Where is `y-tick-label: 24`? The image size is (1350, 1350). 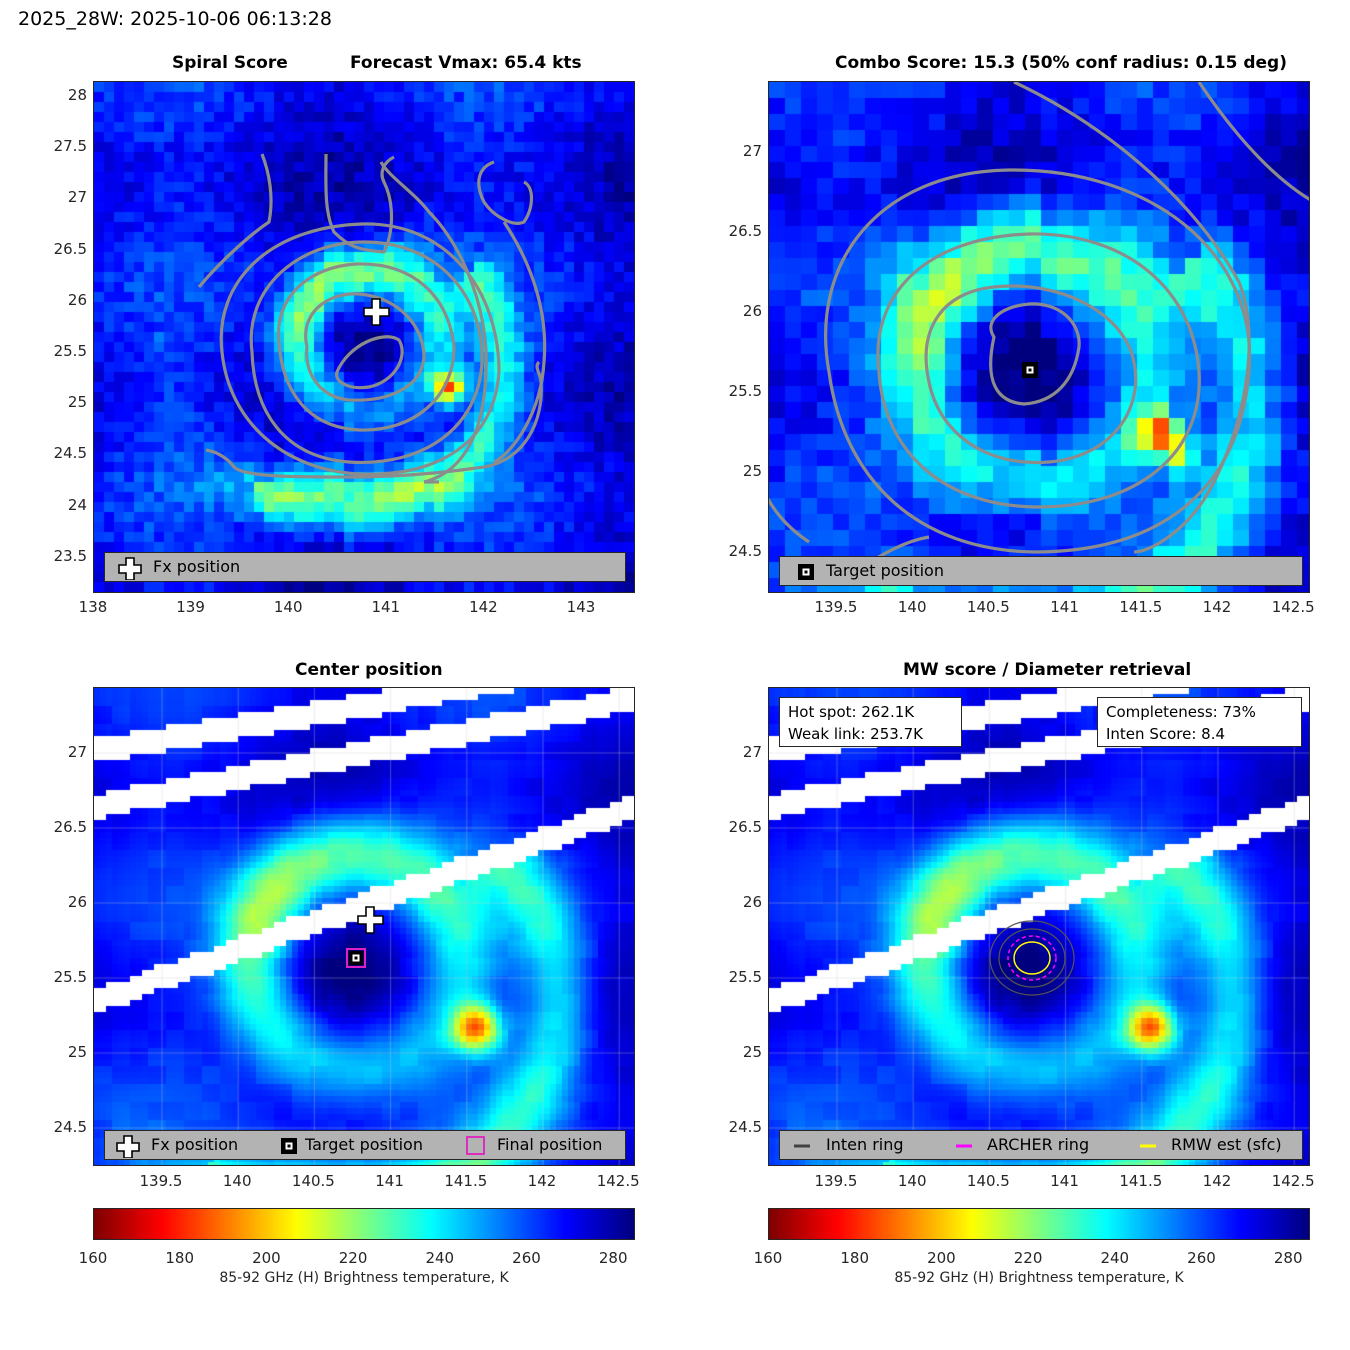
y-tick-label: 24 is located at coordinates (77, 504).